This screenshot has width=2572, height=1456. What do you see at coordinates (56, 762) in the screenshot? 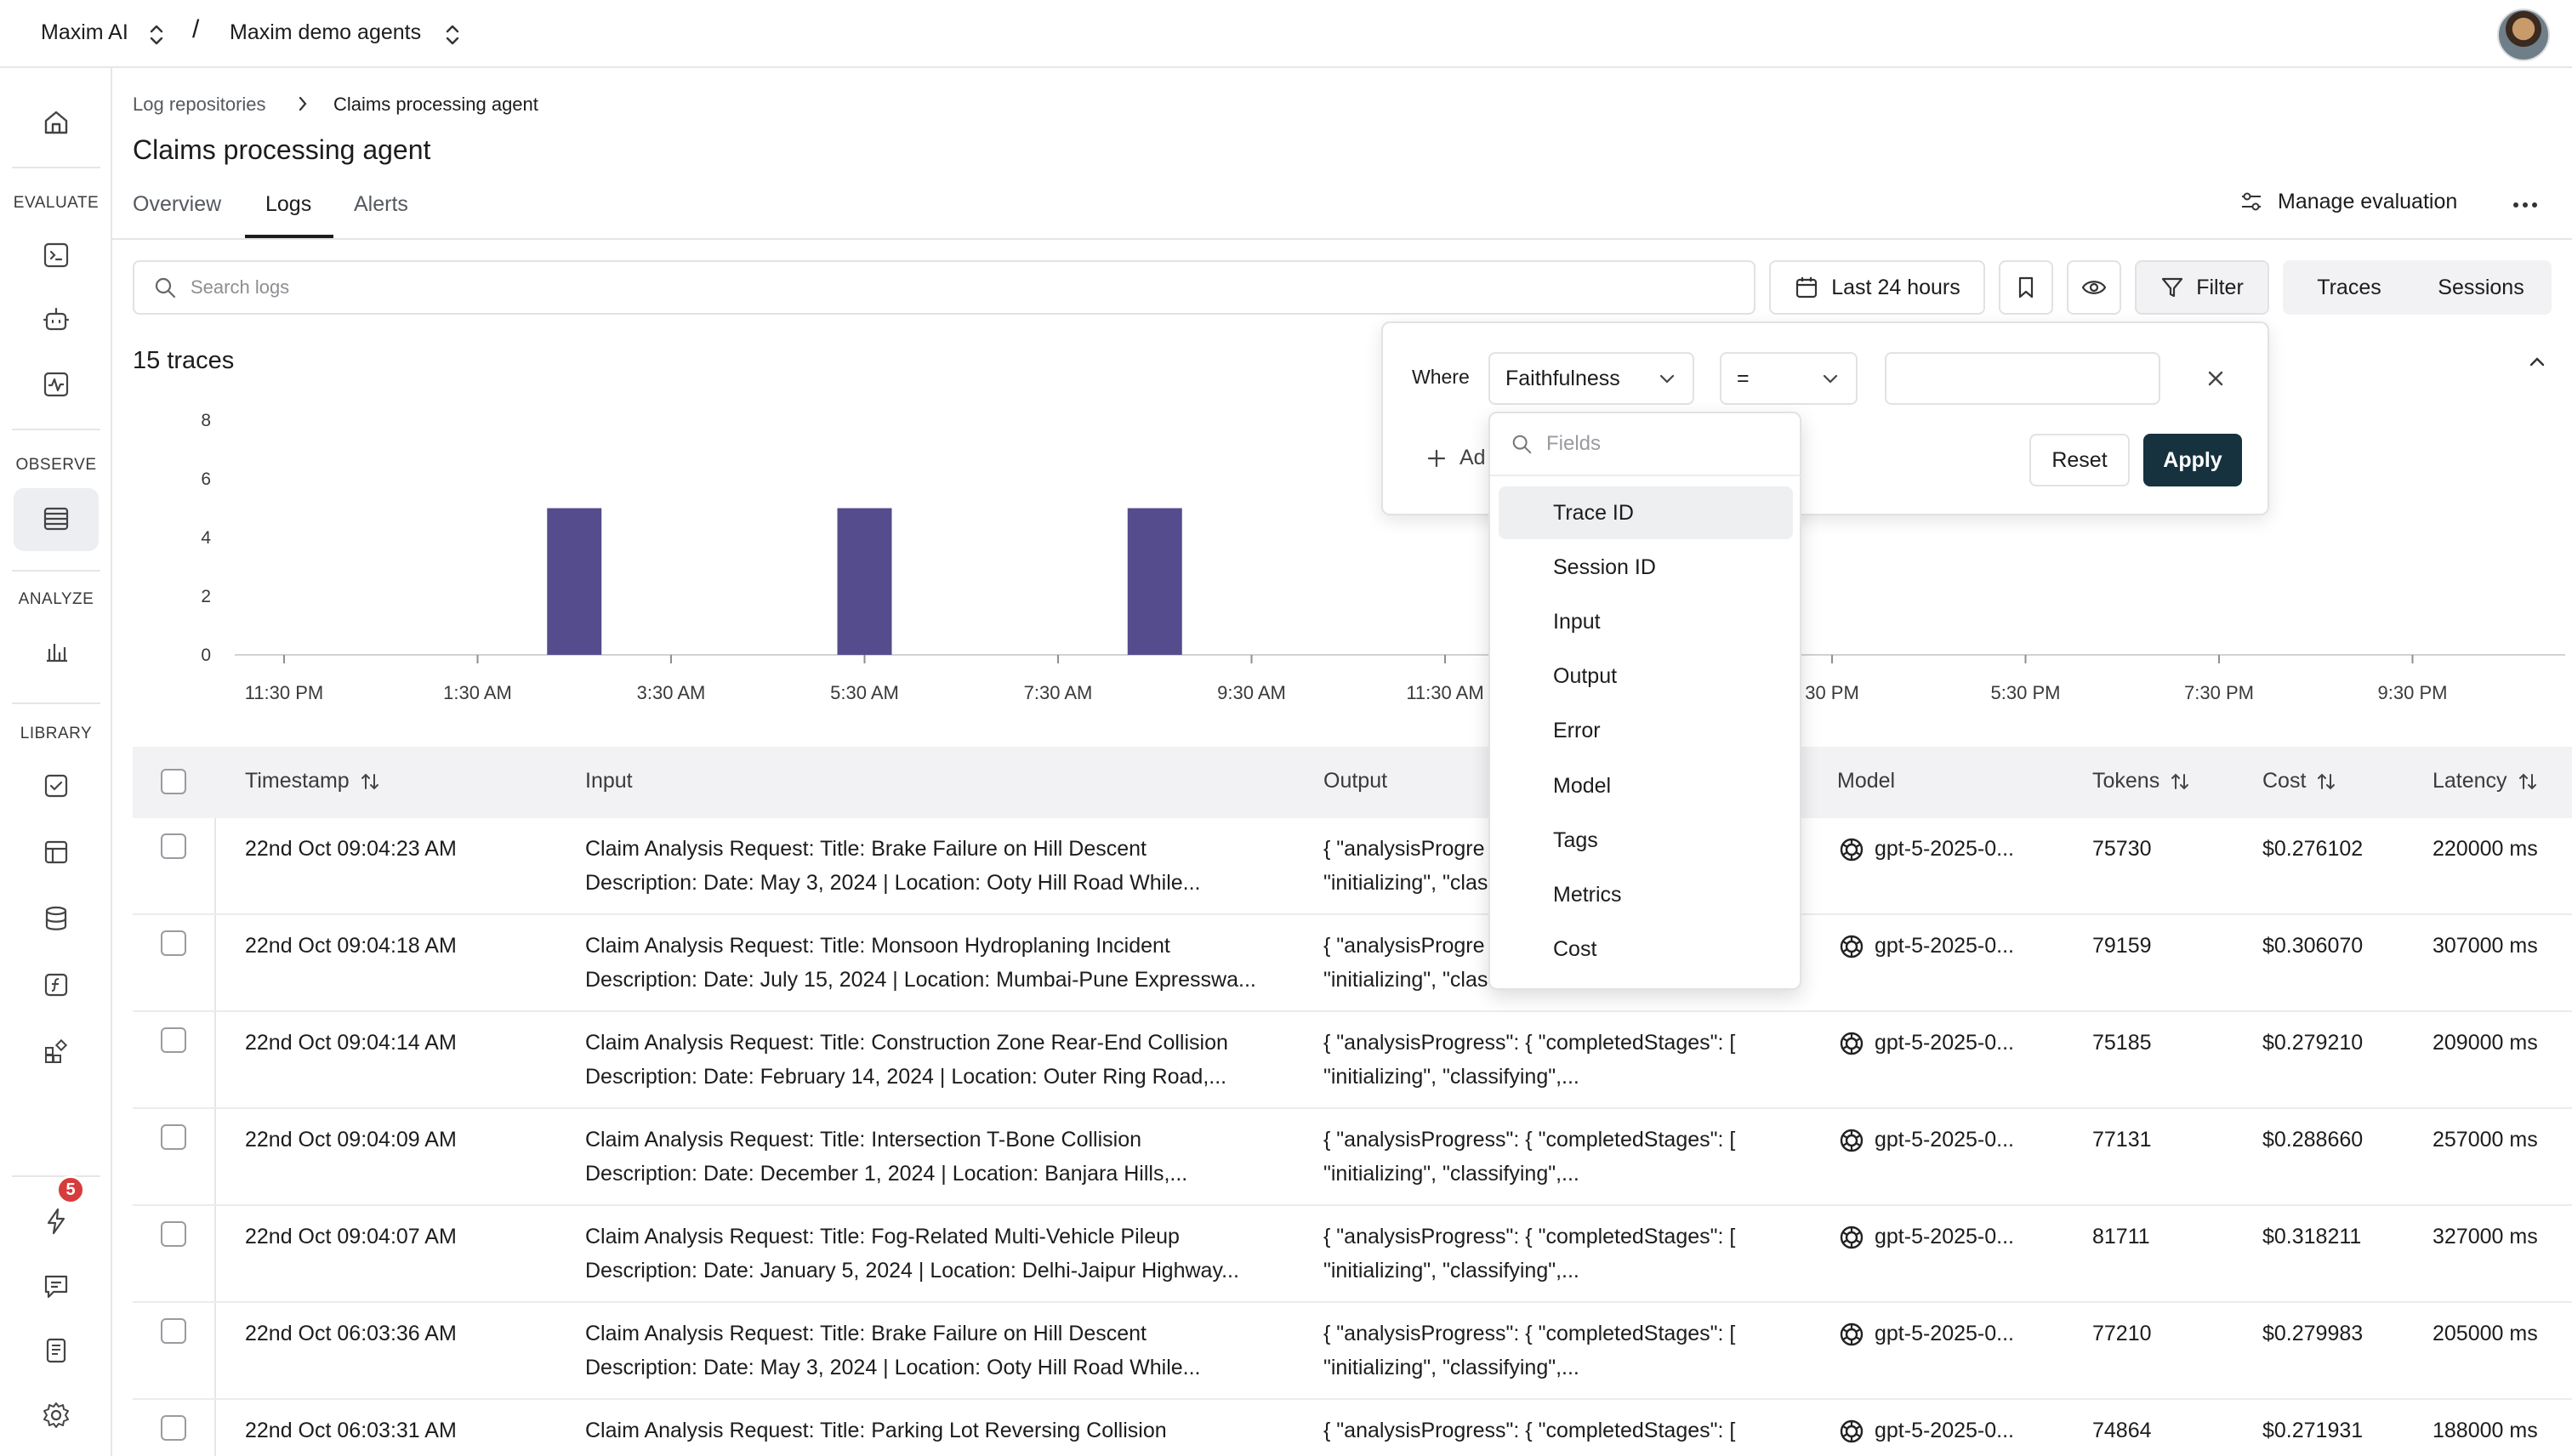
I see `sidebar: EVALUATE OBSERVE ANALYZE LIBRARY 5` at bounding box center [56, 762].